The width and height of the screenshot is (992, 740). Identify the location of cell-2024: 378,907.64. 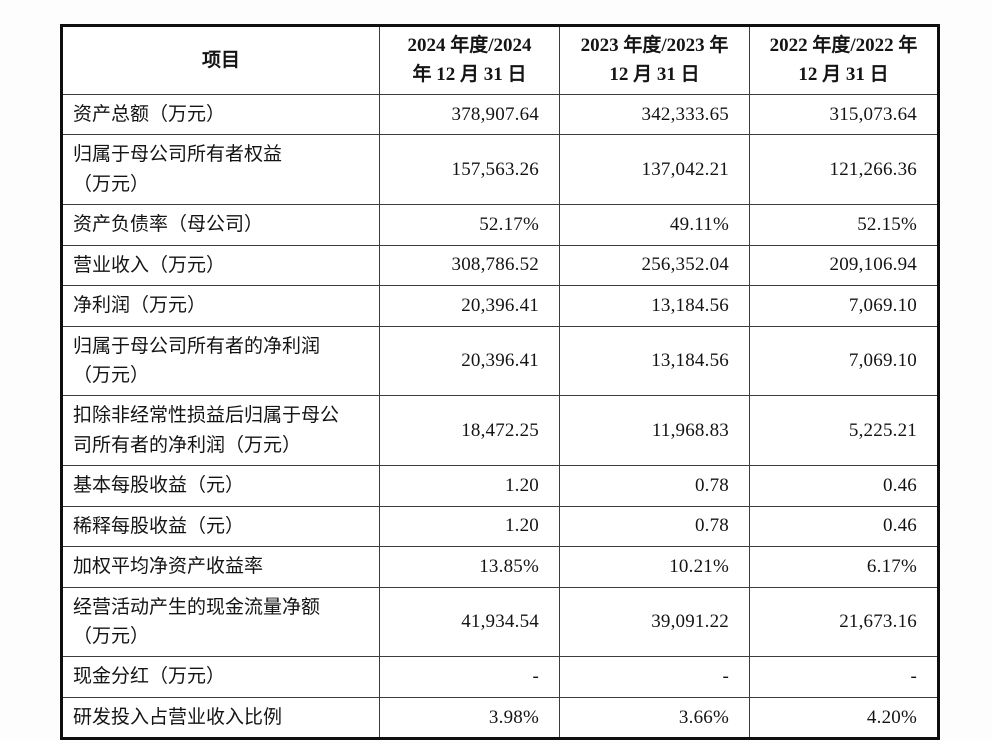
(469, 114).